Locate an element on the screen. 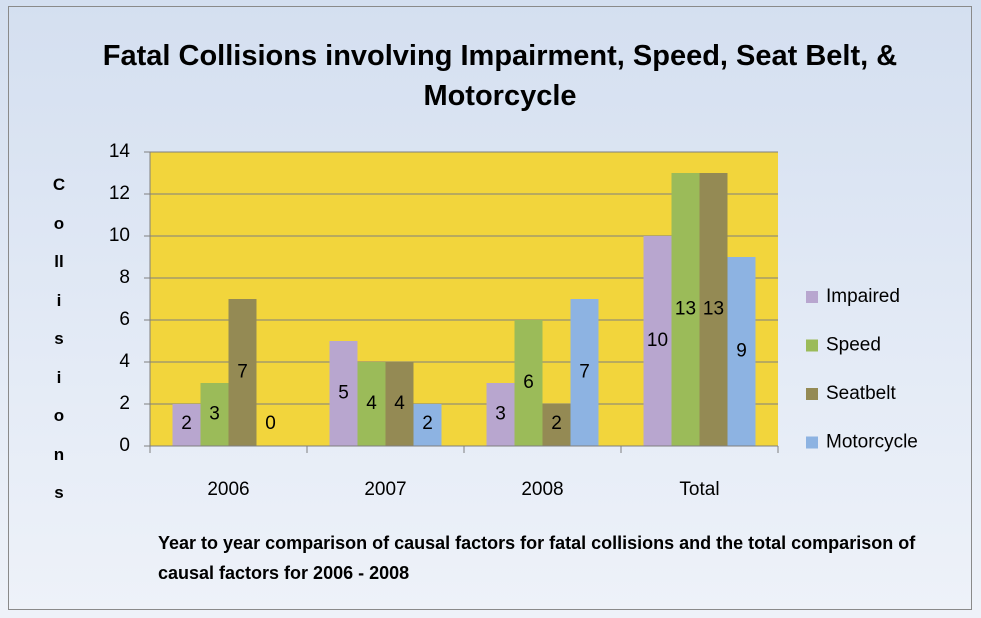  x-tick-label: Total is located at coordinates (699, 489).